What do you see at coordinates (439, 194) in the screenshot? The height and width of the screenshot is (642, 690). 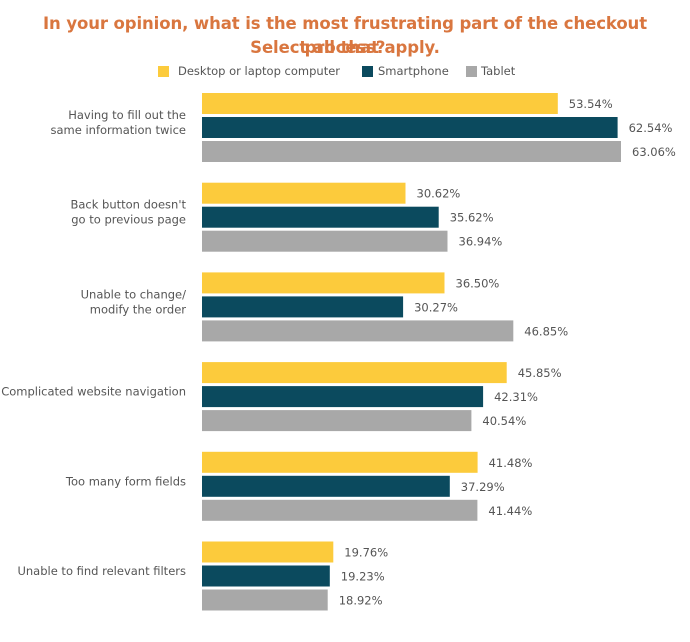 I see `value-label: 30.62%` at bounding box center [439, 194].